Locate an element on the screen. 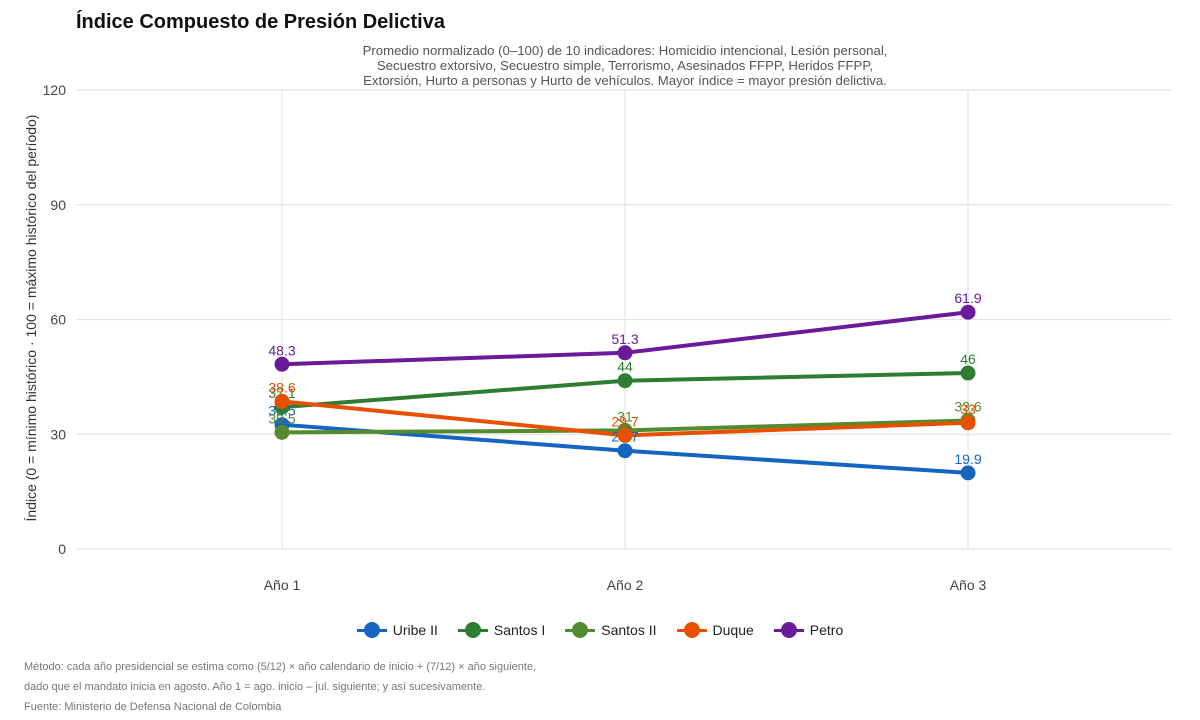  data-label: 33 is located at coordinates (968, 409).